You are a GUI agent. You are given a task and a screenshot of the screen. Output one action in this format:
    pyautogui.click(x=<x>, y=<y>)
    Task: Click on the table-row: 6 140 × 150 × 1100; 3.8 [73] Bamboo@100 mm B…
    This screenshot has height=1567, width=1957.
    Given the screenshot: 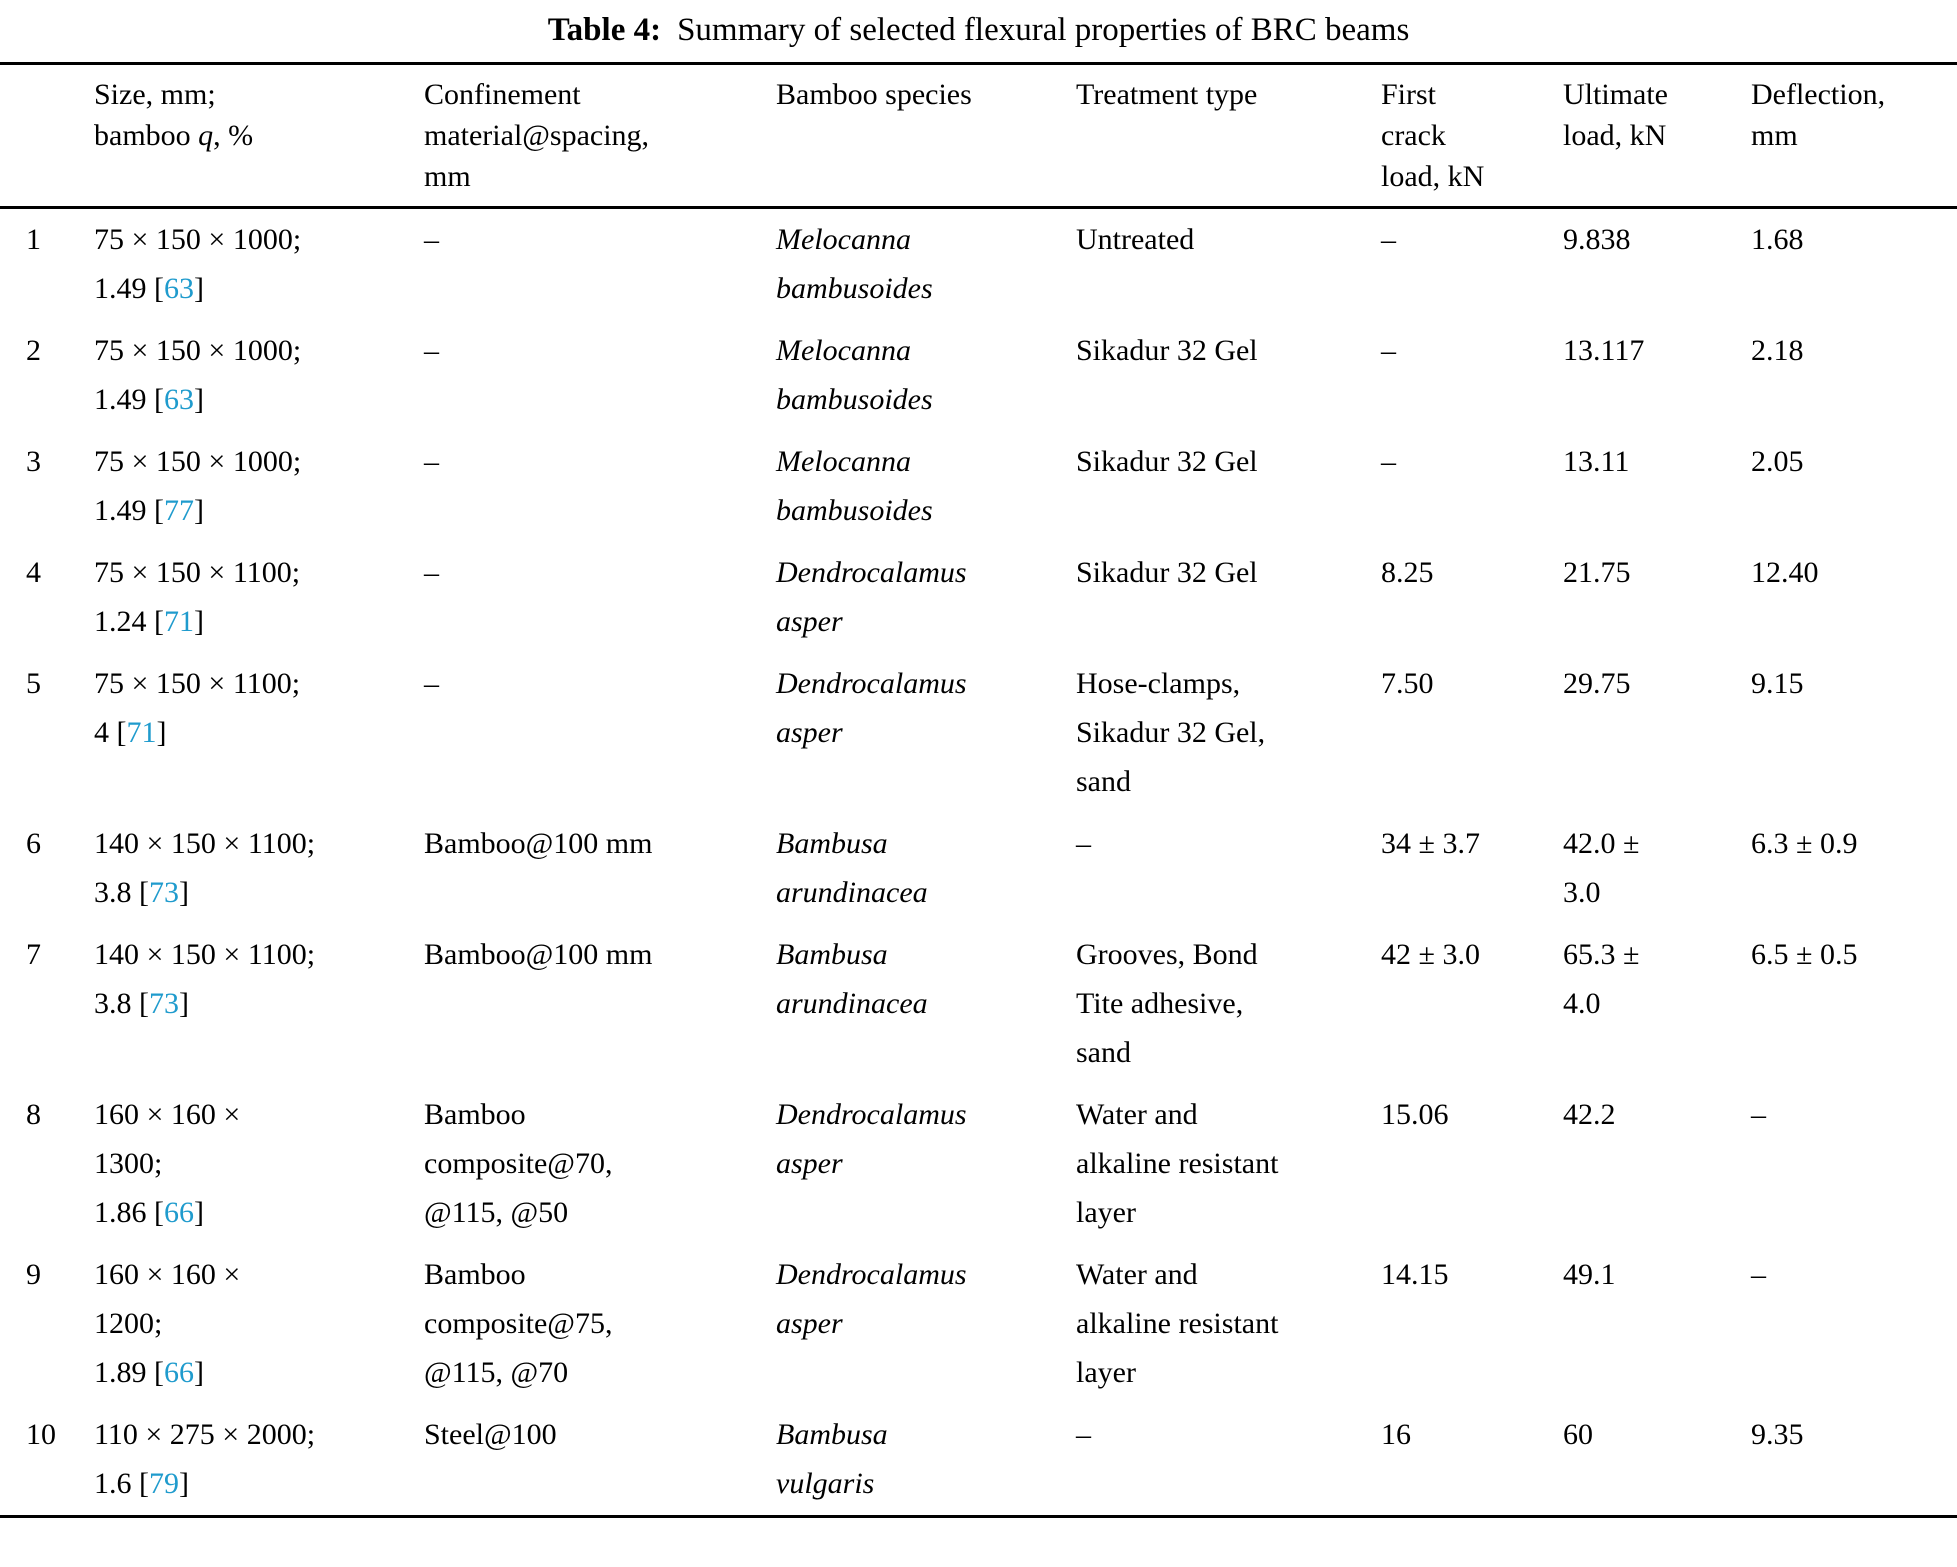 What is the action you would take?
    pyautogui.click(x=978, y=868)
    